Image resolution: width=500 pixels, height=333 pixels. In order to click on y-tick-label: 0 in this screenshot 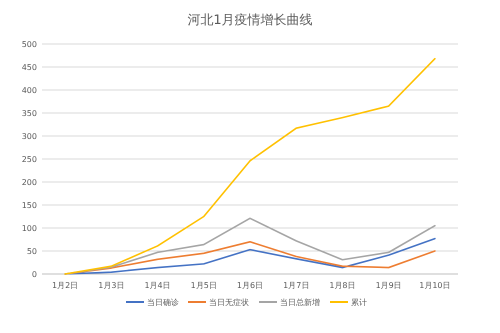, I will do `click(34, 274)`.